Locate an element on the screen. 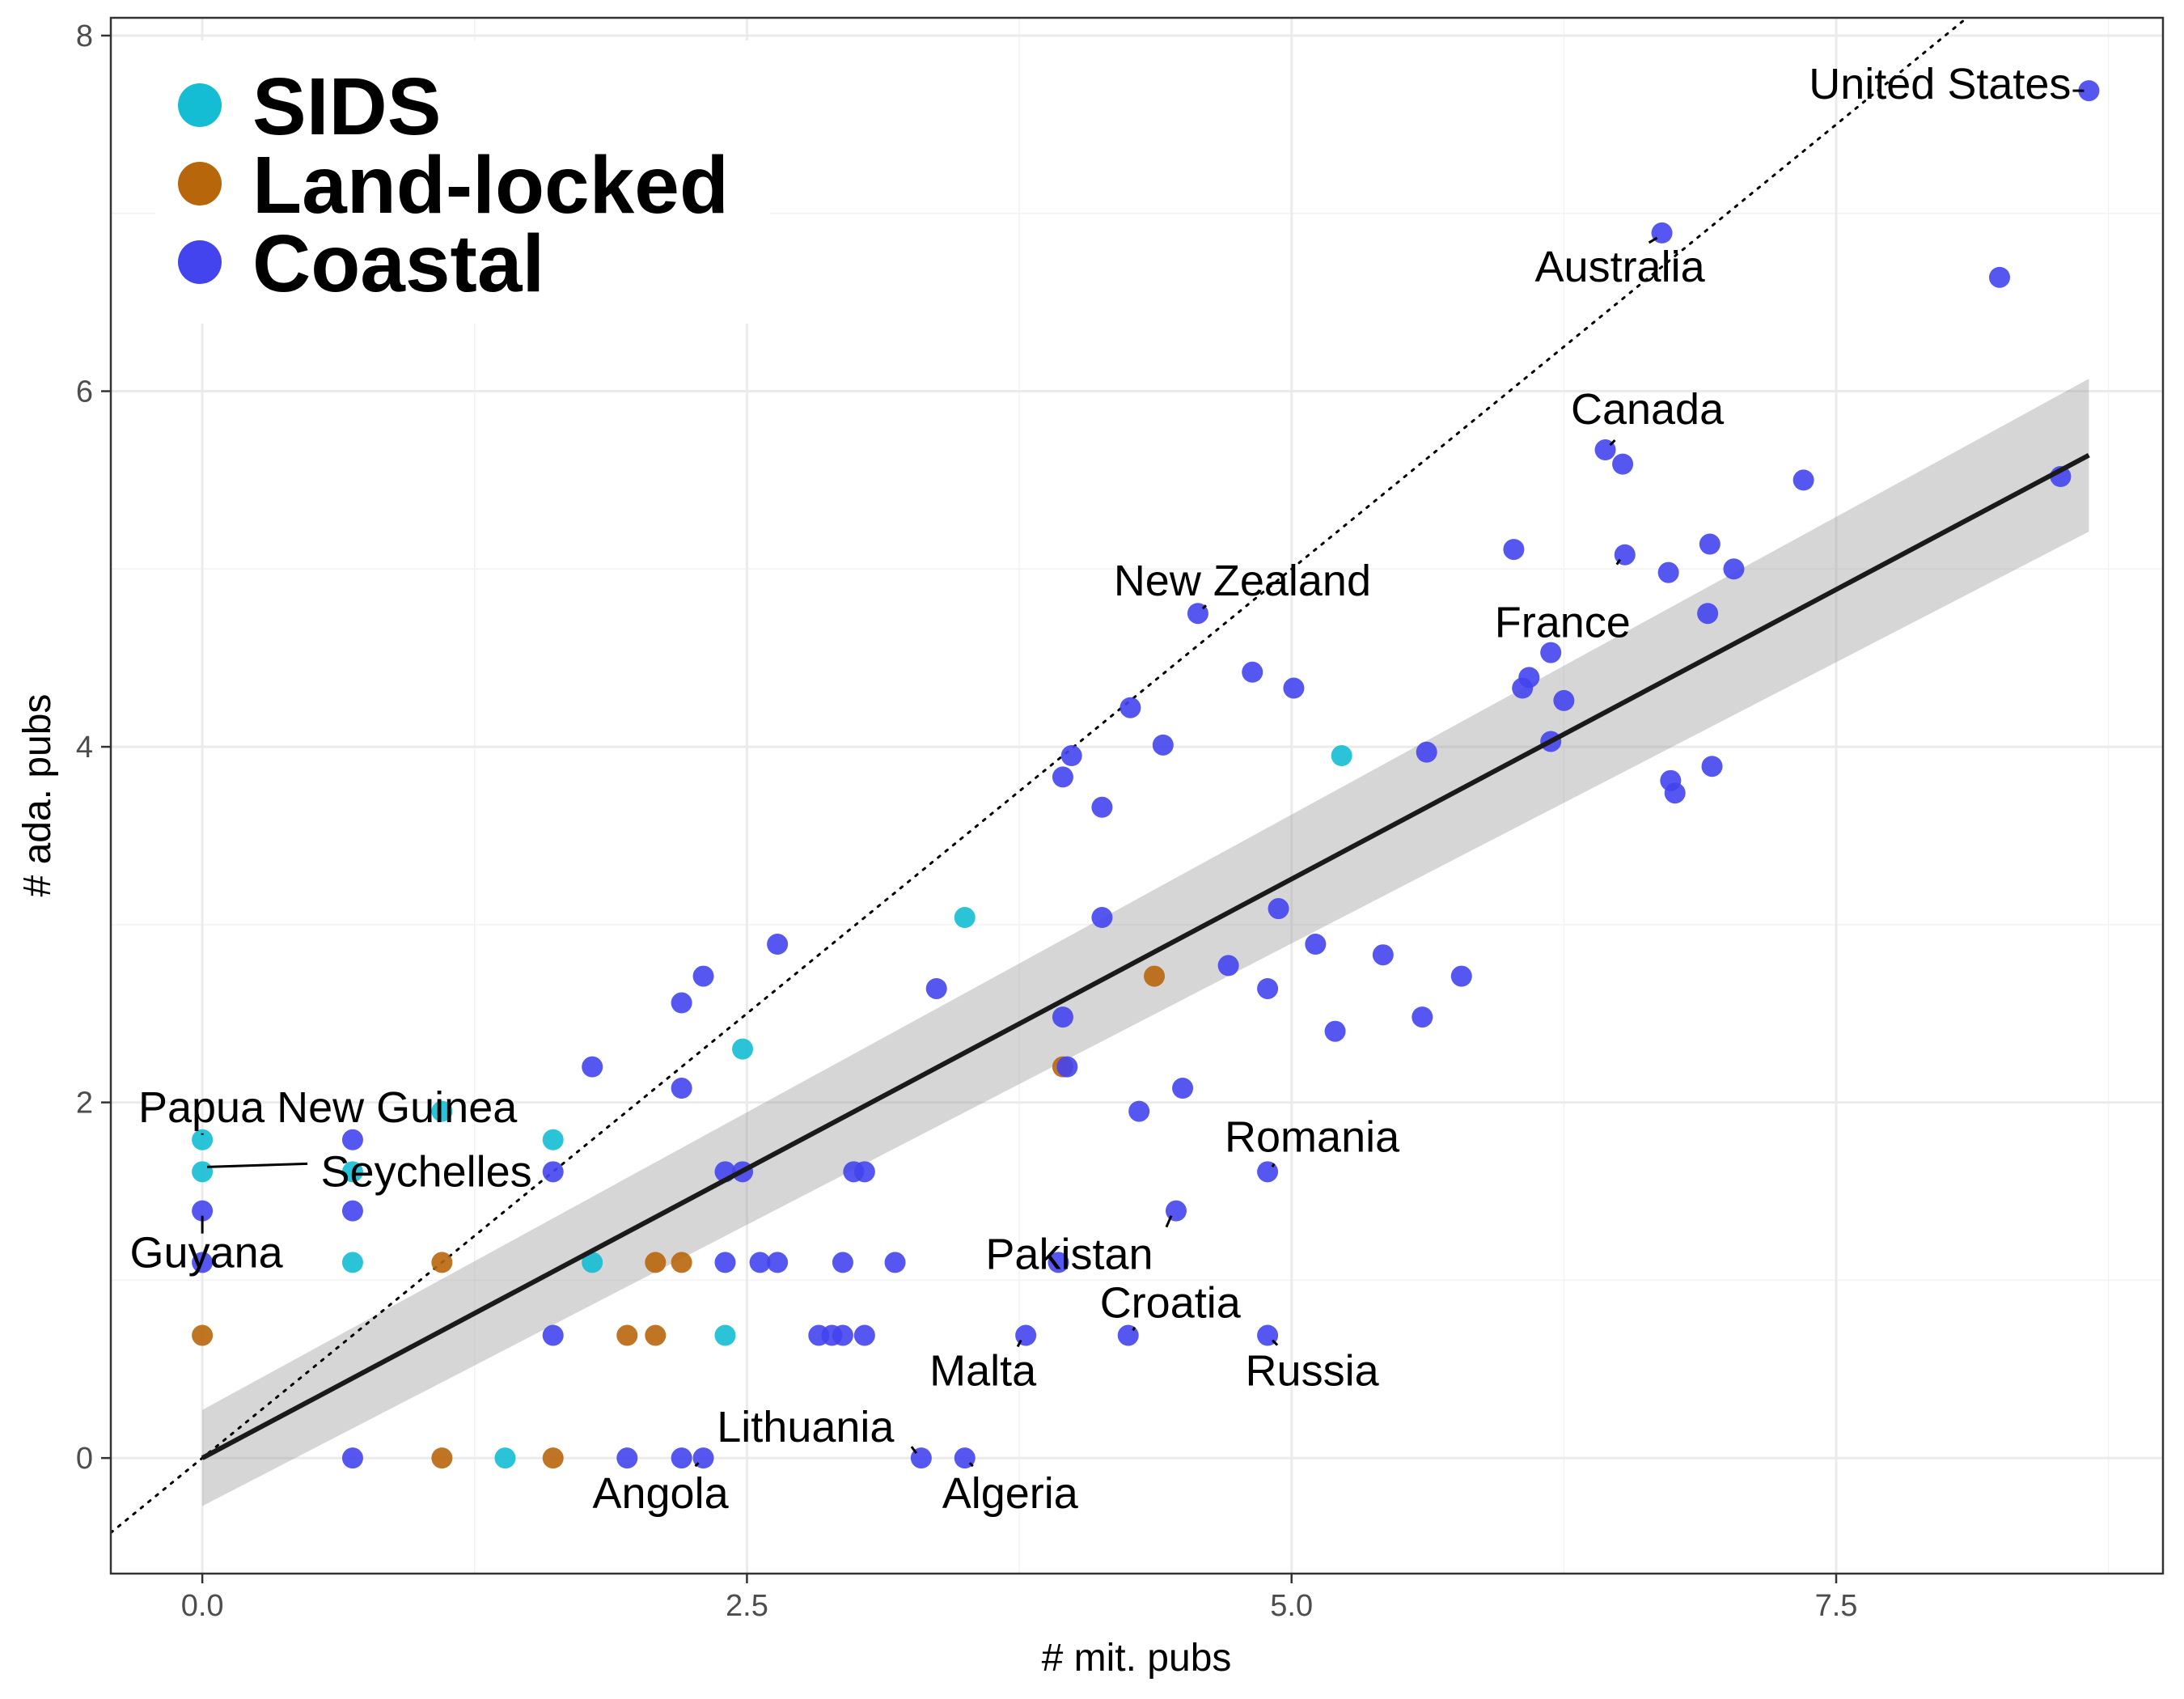 The width and height of the screenshot is (2184, 1699). point-label: Seychelles is located at coordinates (426, 1171).